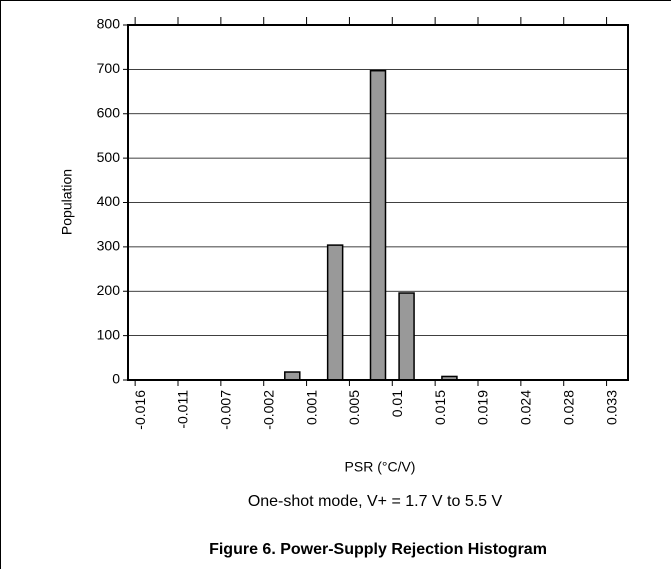  Describe the element at coordinates (611, 407) in the screenshot. I see `x-tick-label: 0.033` at that location.